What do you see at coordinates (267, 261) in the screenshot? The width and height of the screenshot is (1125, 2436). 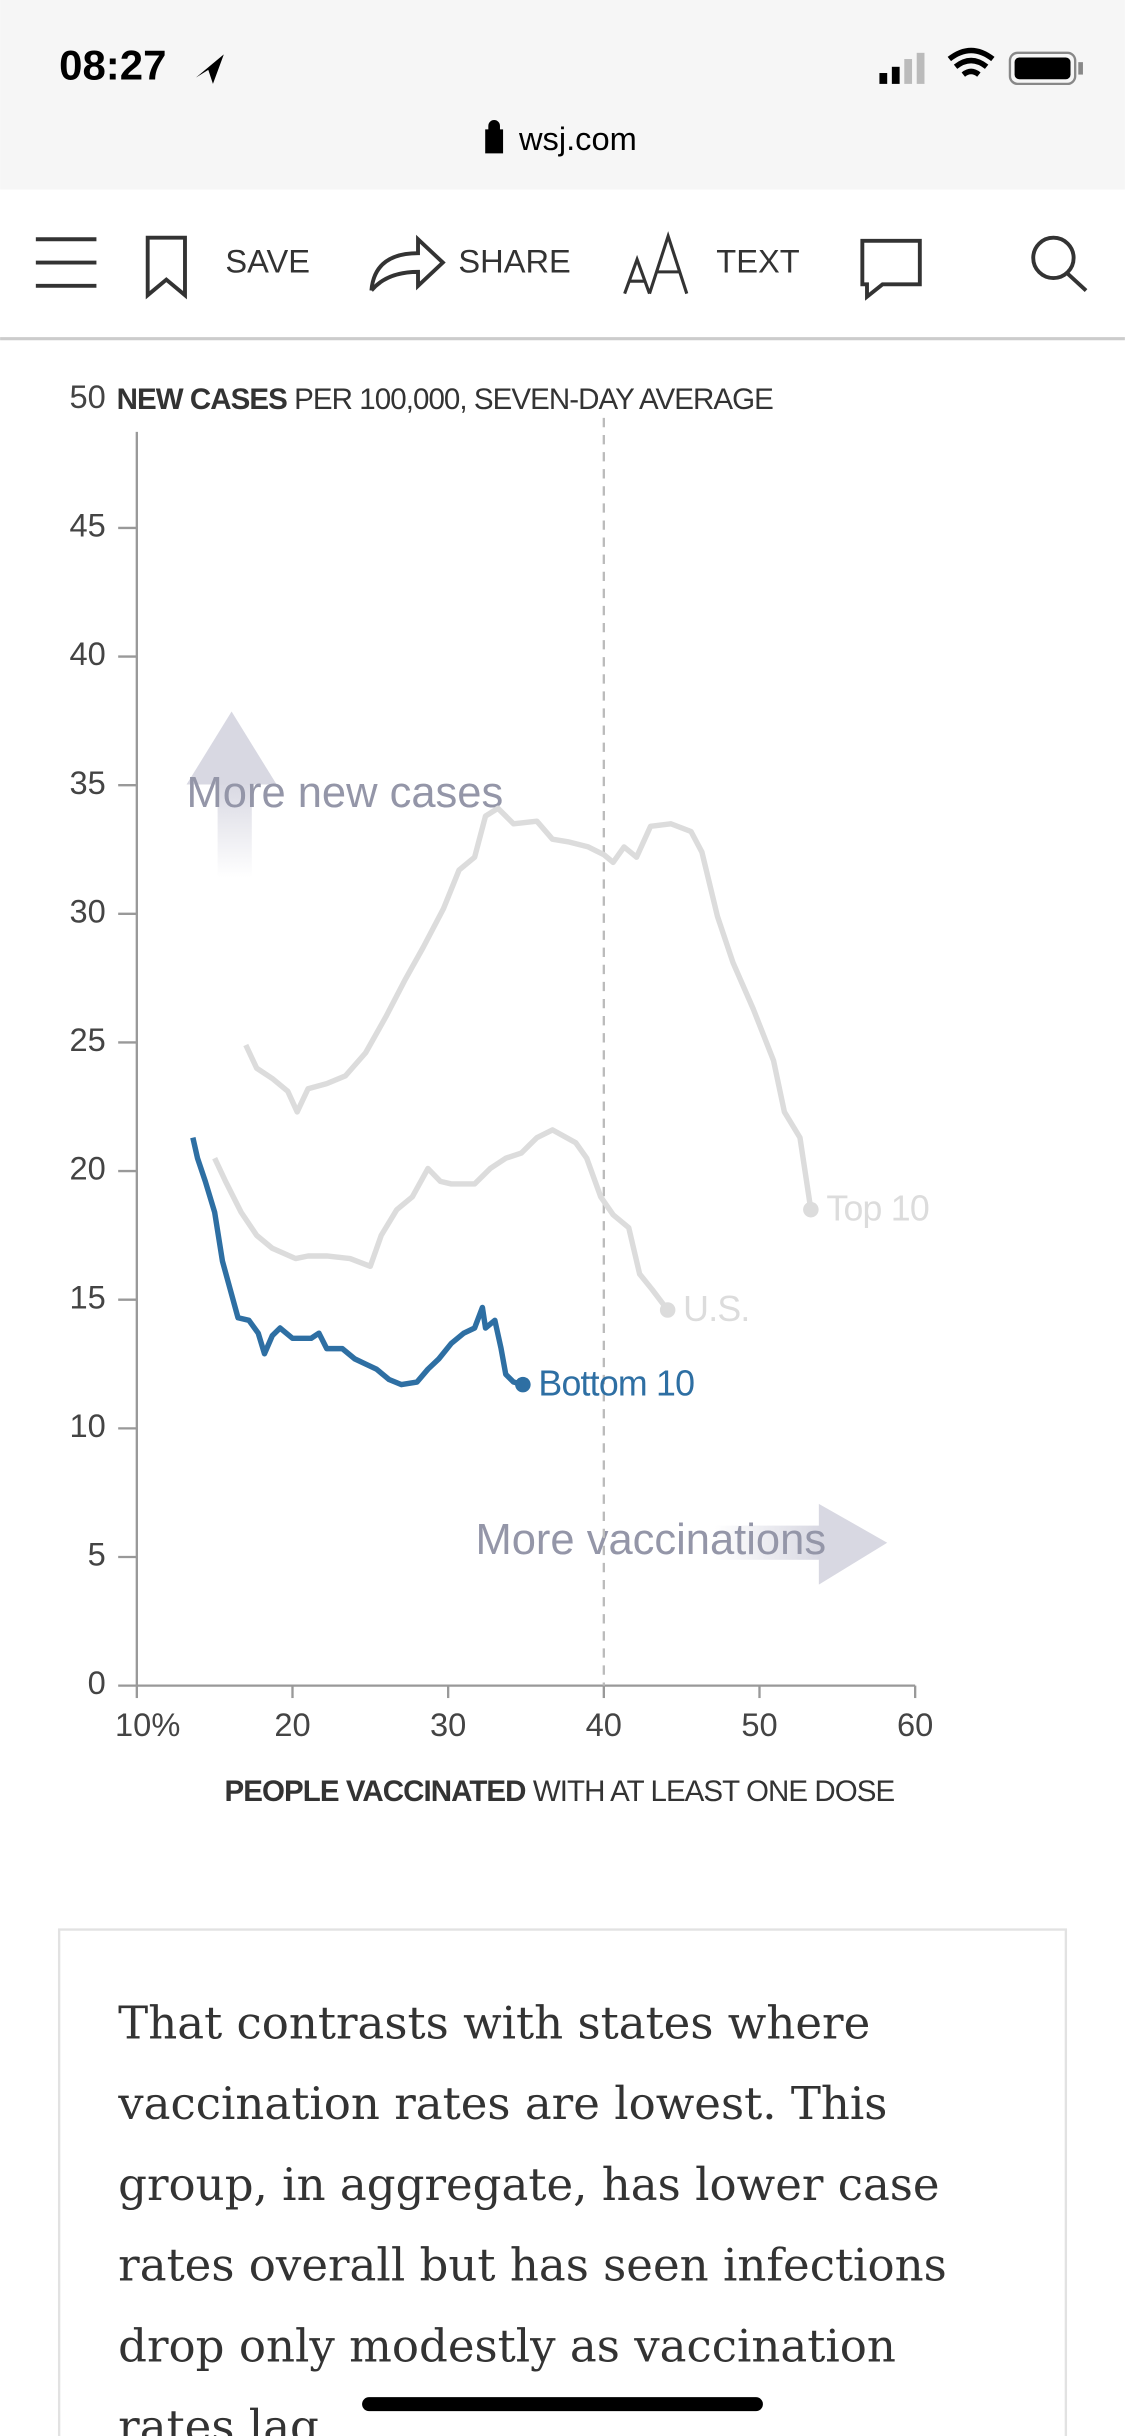 I see `save-button: SAVE` at bounding box center [267, 261].